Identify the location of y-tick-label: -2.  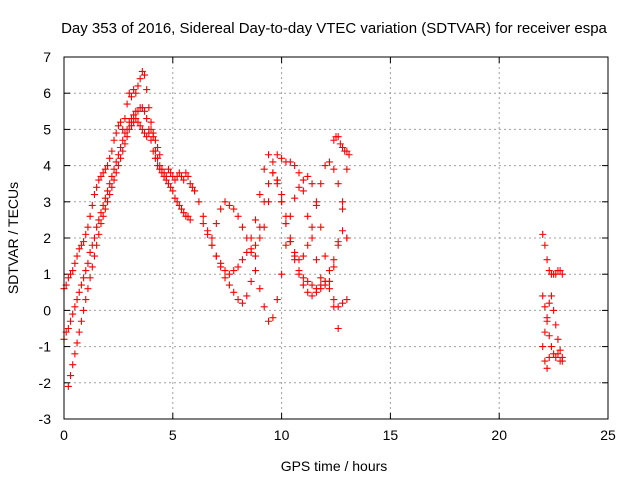
(45, 383).